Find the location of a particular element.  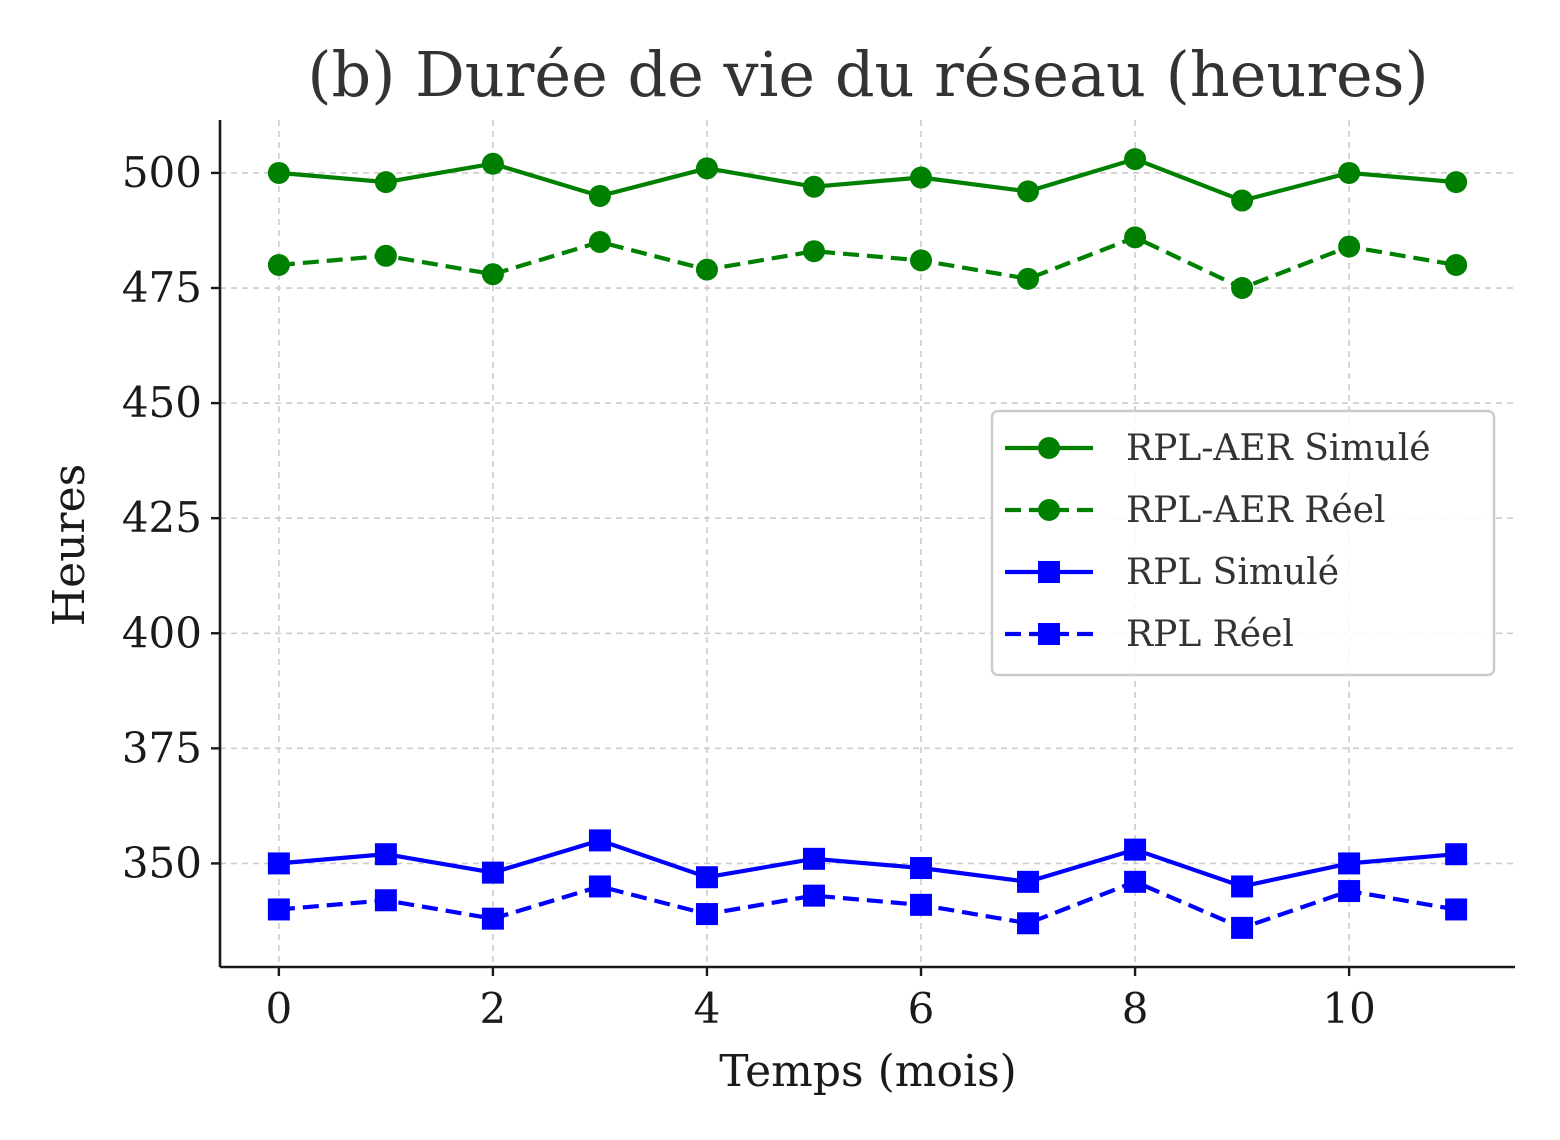

legend-label-2: RPL-AER Réel is located at coordinates (1255, 510).